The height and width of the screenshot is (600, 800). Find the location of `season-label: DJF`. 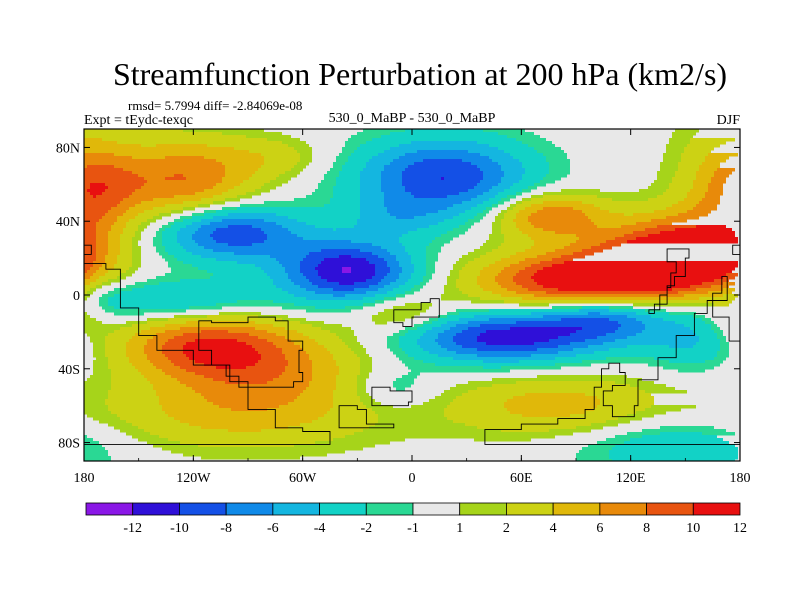

season-label: DJF is located at coordinates (729, 120).